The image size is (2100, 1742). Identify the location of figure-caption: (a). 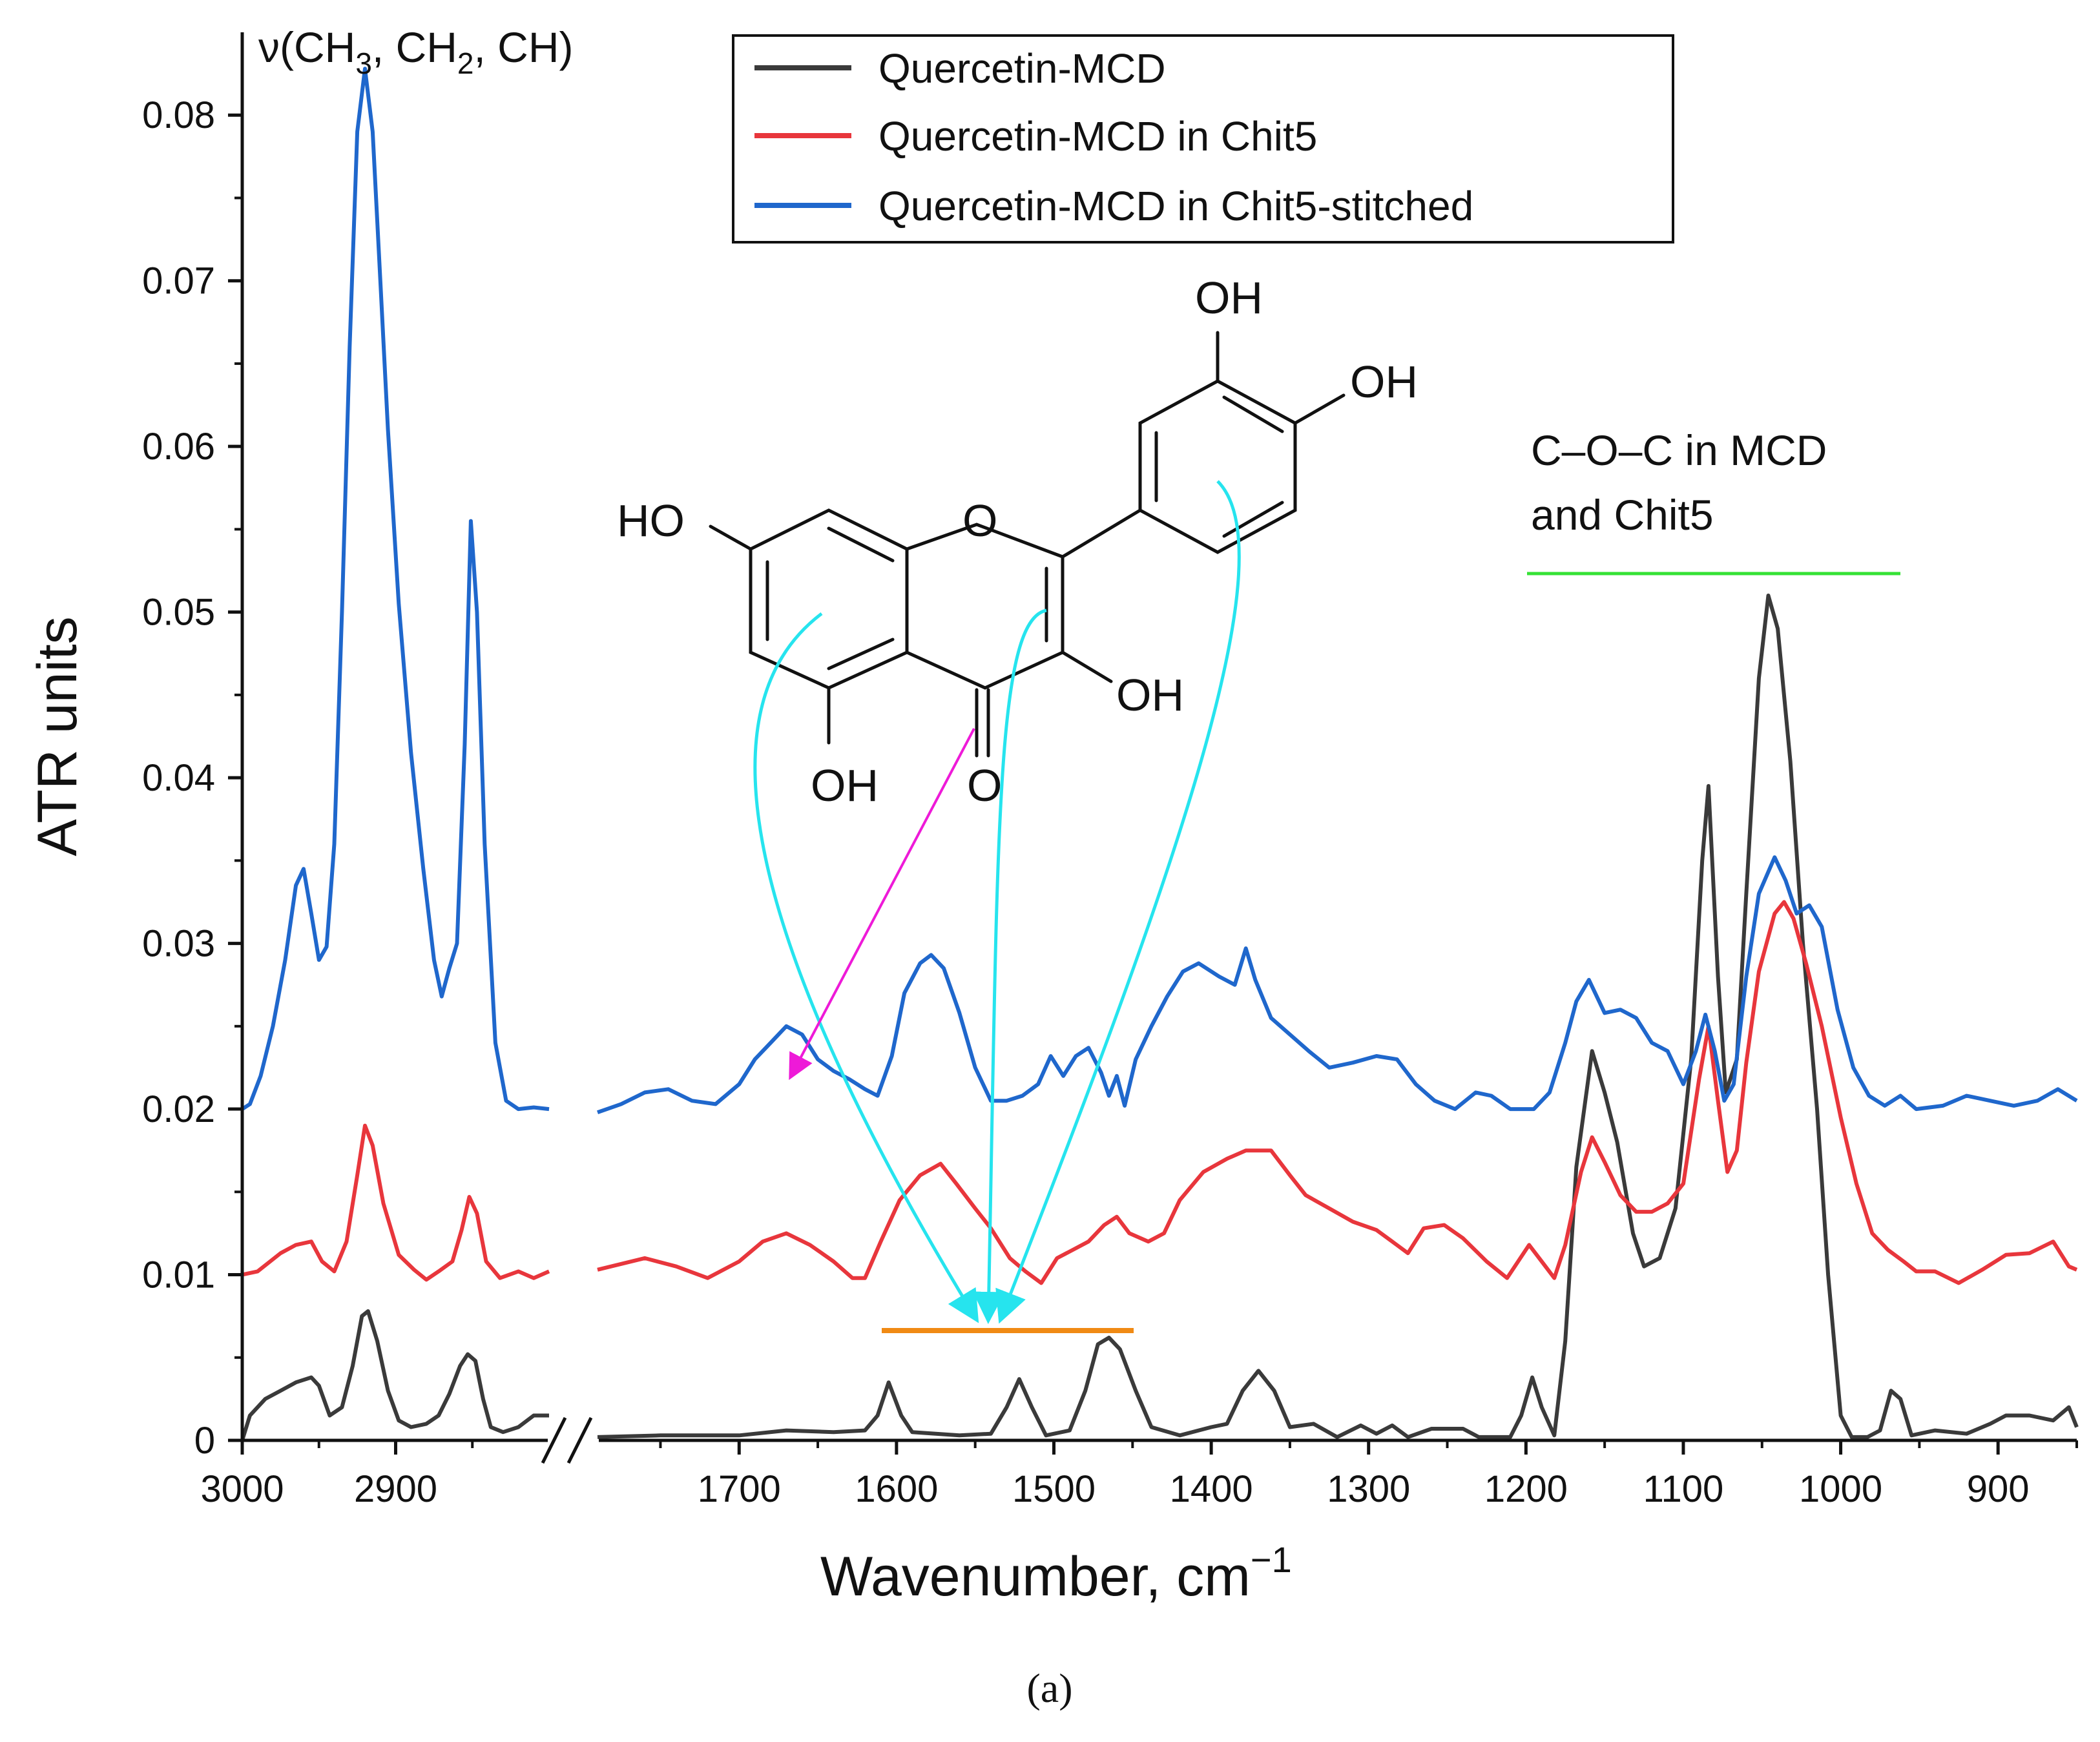
(1049, 1688).